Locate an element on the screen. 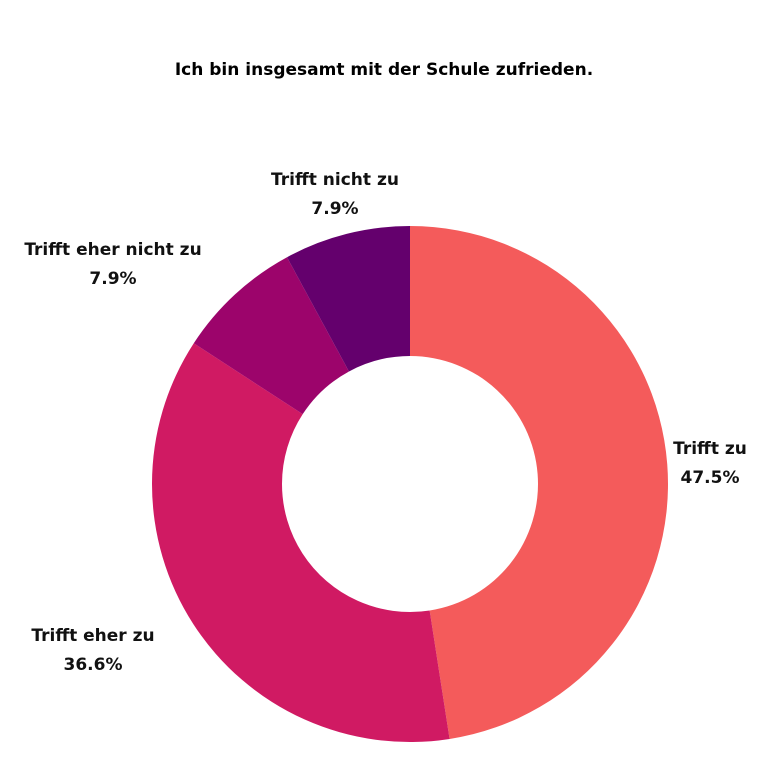  slice-label: Trifft nicht zu is located at coordinates (335, 180).